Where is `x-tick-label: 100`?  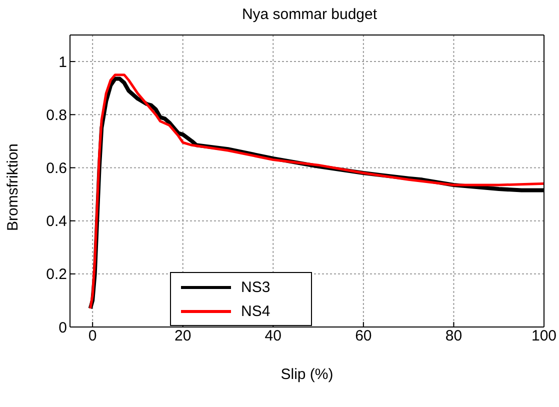
x-tick-label: 100 is located at coordinates (544, 336).